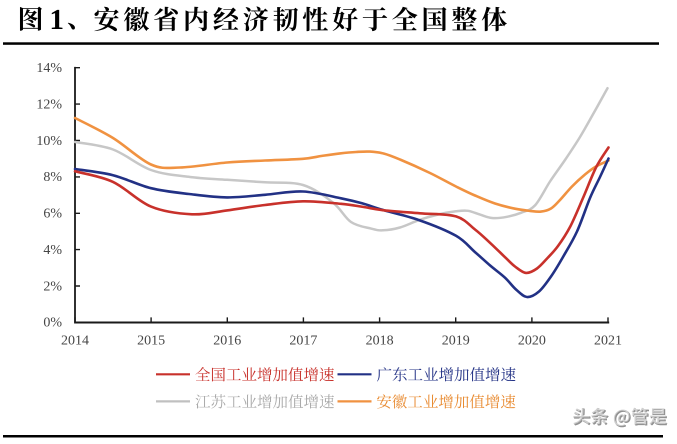 The width and height of the screenshot is (677, 444). What do you see at coordinates (52, 214) in the screenshot?
I see `svg-text: 6%` at bounding box center [52, 214].